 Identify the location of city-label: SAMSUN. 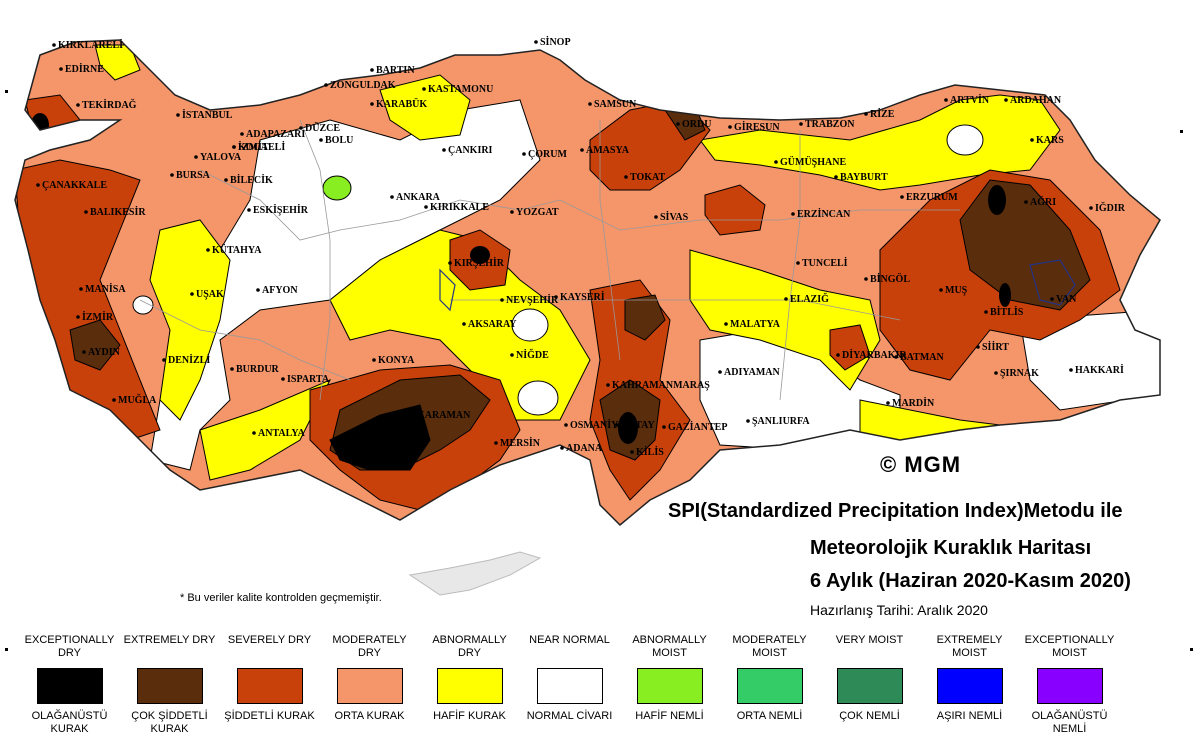
(615, 104).